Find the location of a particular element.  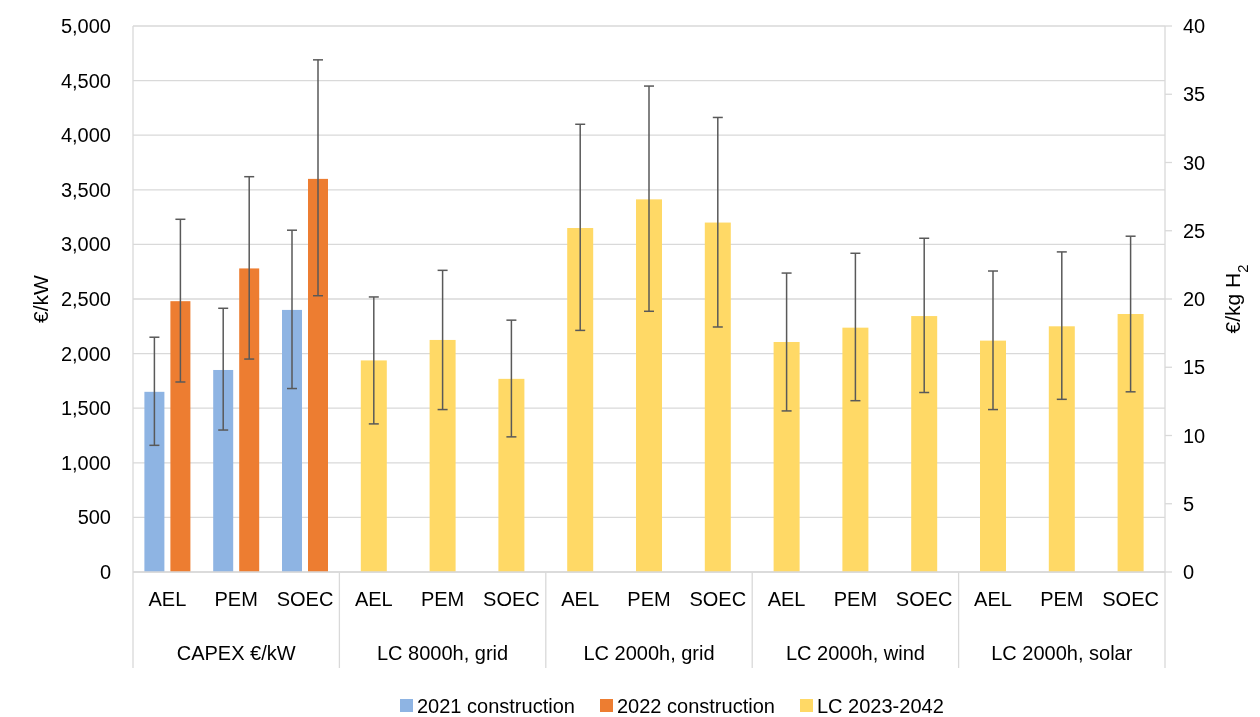

y2-tick-label: 25 is located at coordinates (1194, 230).